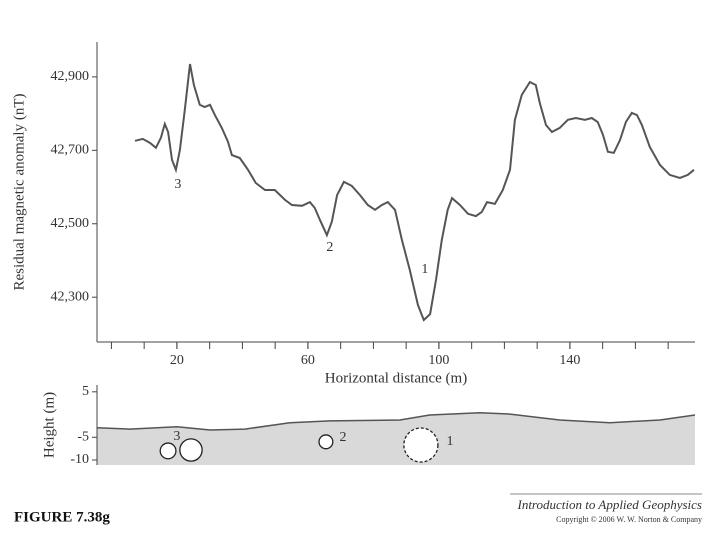 The width and height of the screenshot is (720, 540). I want to click on x-tick-label: 140, so click(569, 360).